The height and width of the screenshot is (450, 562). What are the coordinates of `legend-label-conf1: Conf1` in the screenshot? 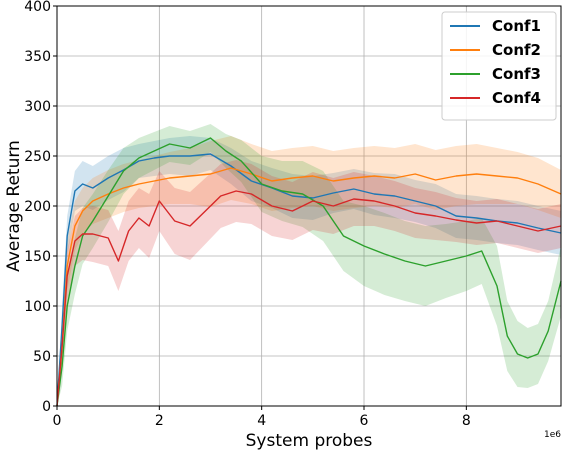 It's located at (516, 26).